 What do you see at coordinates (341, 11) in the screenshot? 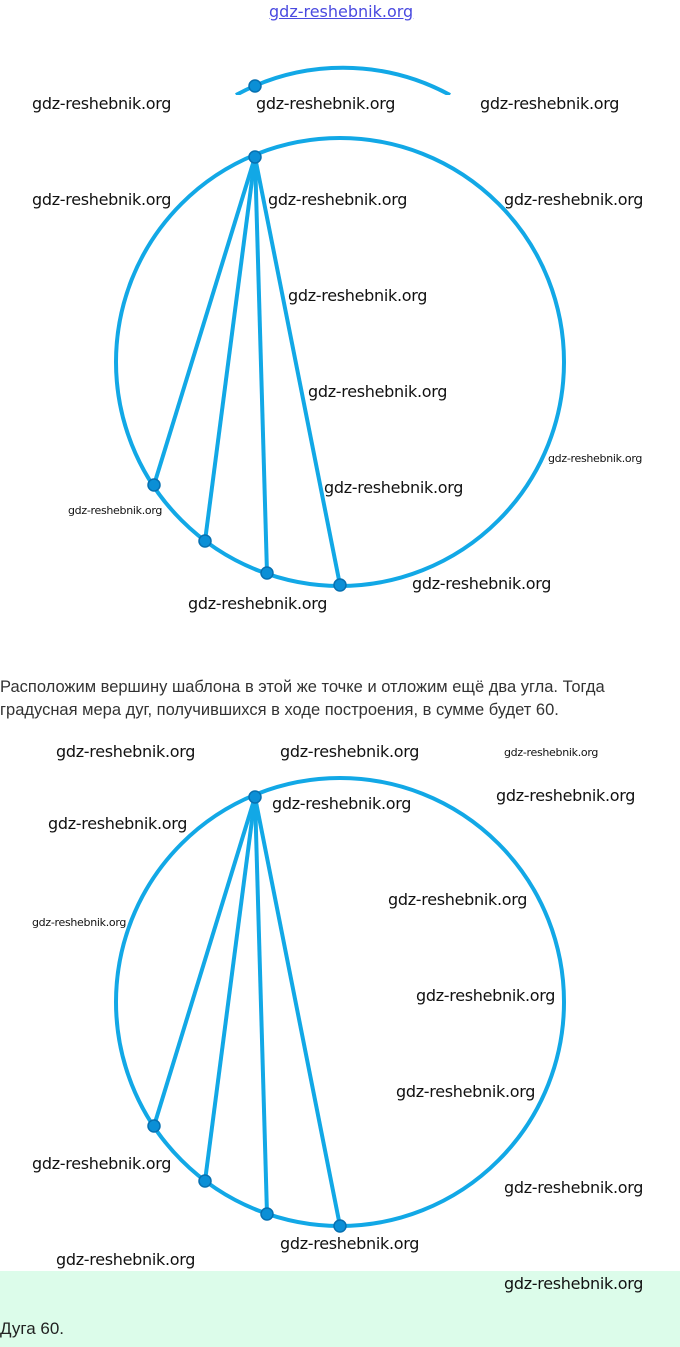
I see `site-link: gdz-reshebnik.org` at bounding box center [341, 11].